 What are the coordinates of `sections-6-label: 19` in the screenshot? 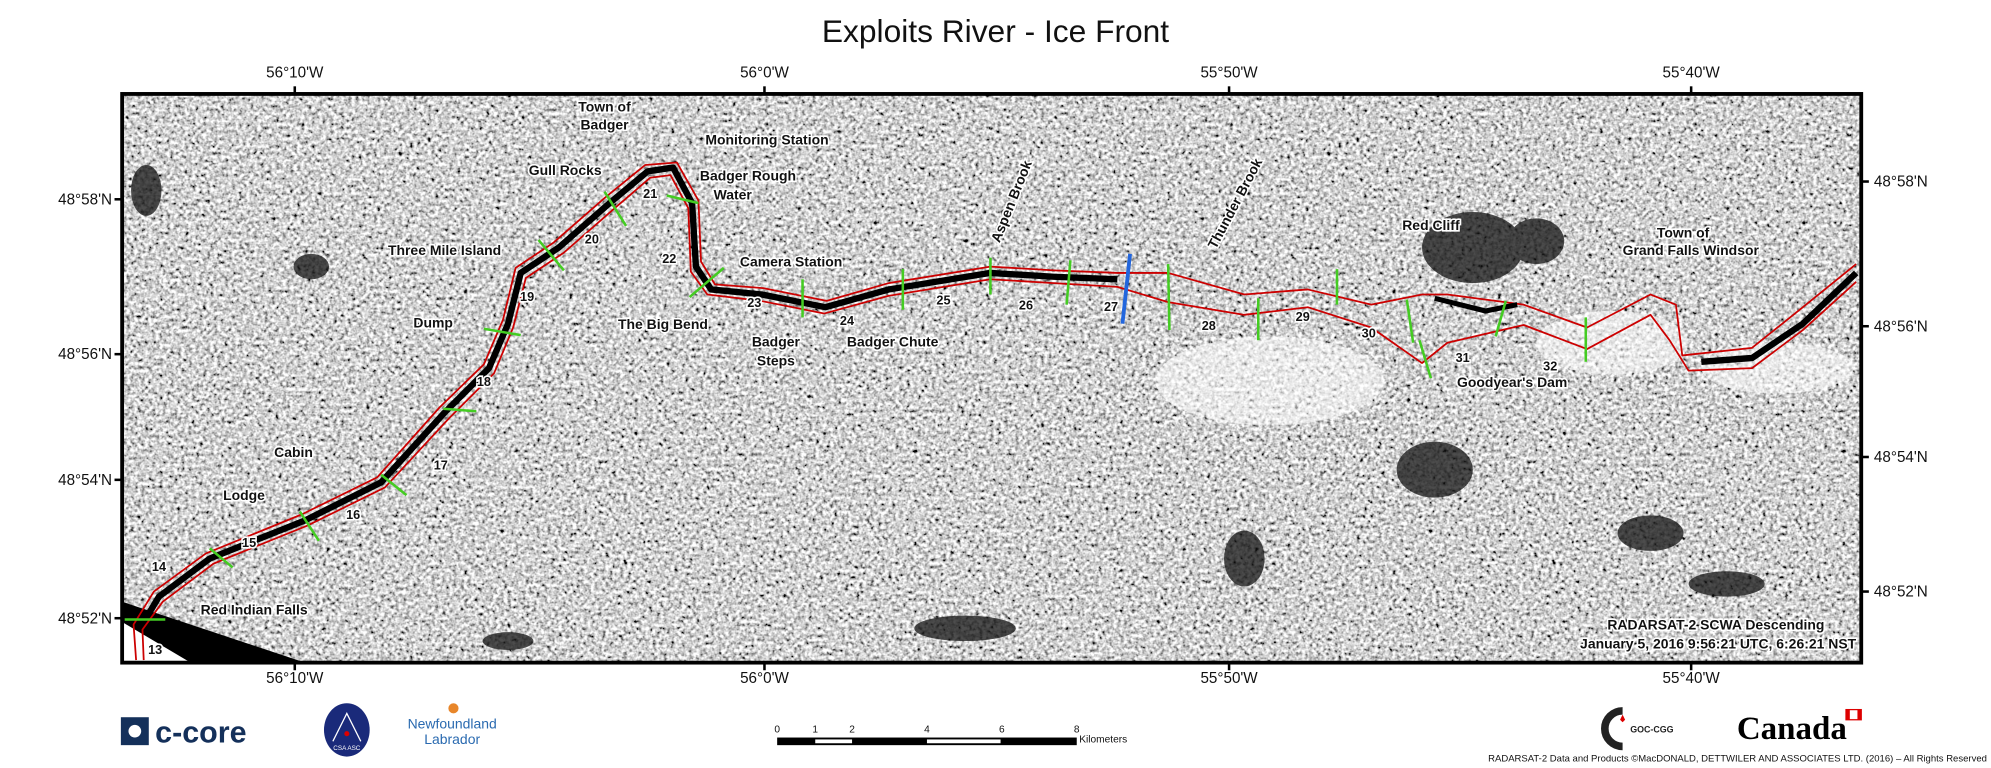 It's located at (527, 297).